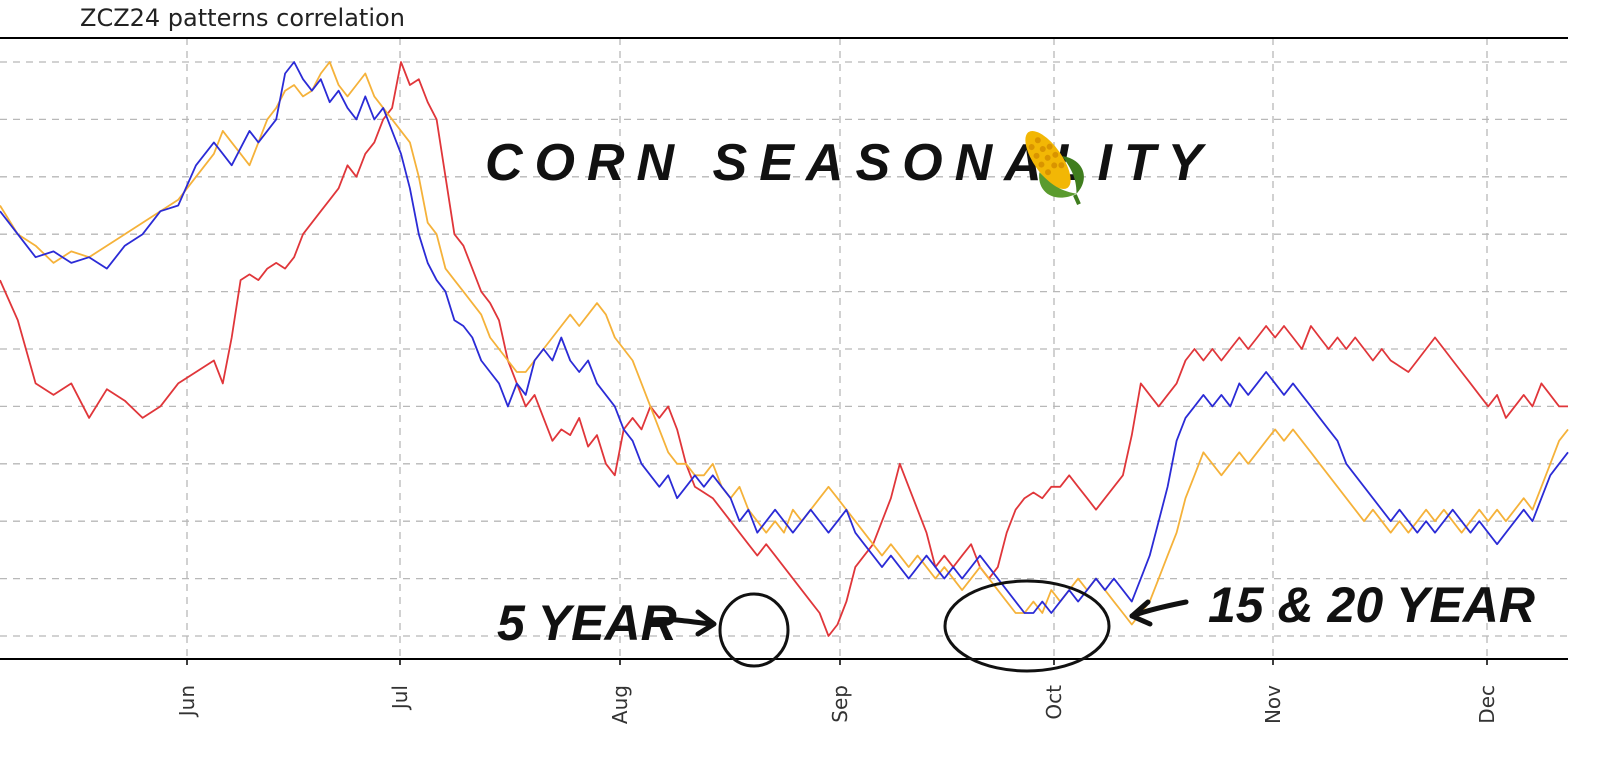 The image size is (1600, 778). What do you see at coordinates (1054, 702) in the screenshot?
I see `x-tick-label-oct: Oct` at bounding box center [1054, 702].